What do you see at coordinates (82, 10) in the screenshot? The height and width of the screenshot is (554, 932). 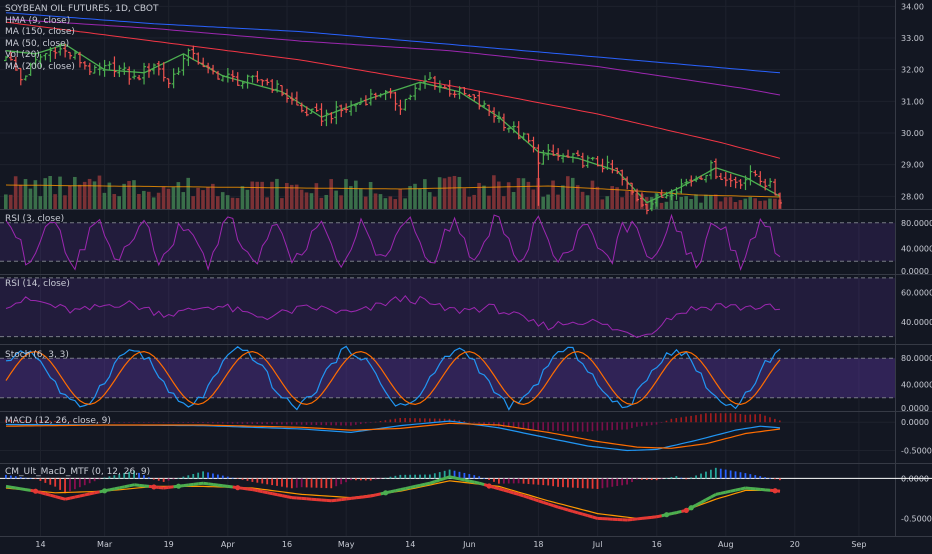 I see `symbol-title: SOYBEAN OIL FUTURES, 1D, CBOT` at bounding box center [82, 10].